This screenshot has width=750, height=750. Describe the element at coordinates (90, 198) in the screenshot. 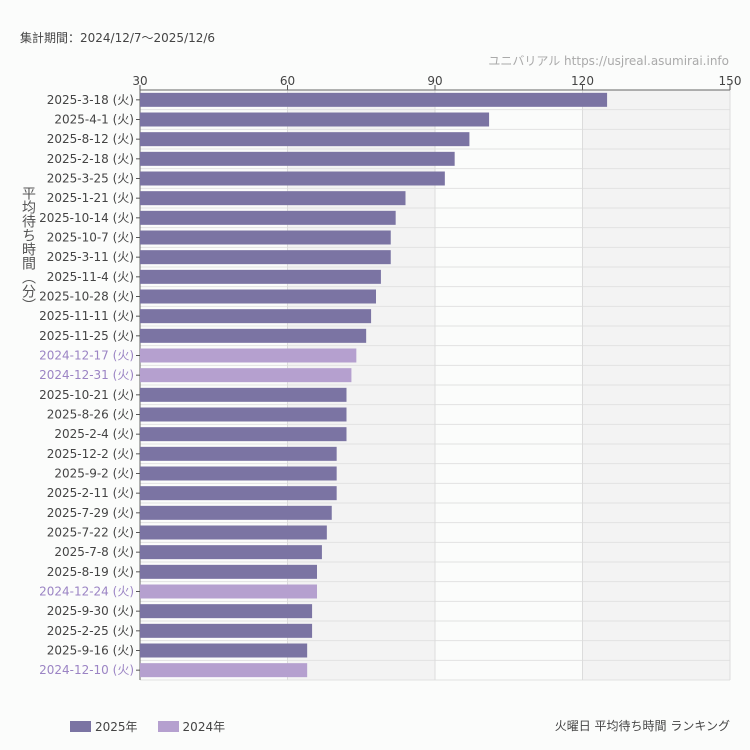

I see `category-label: 2025-1-21 (火)` at that location.